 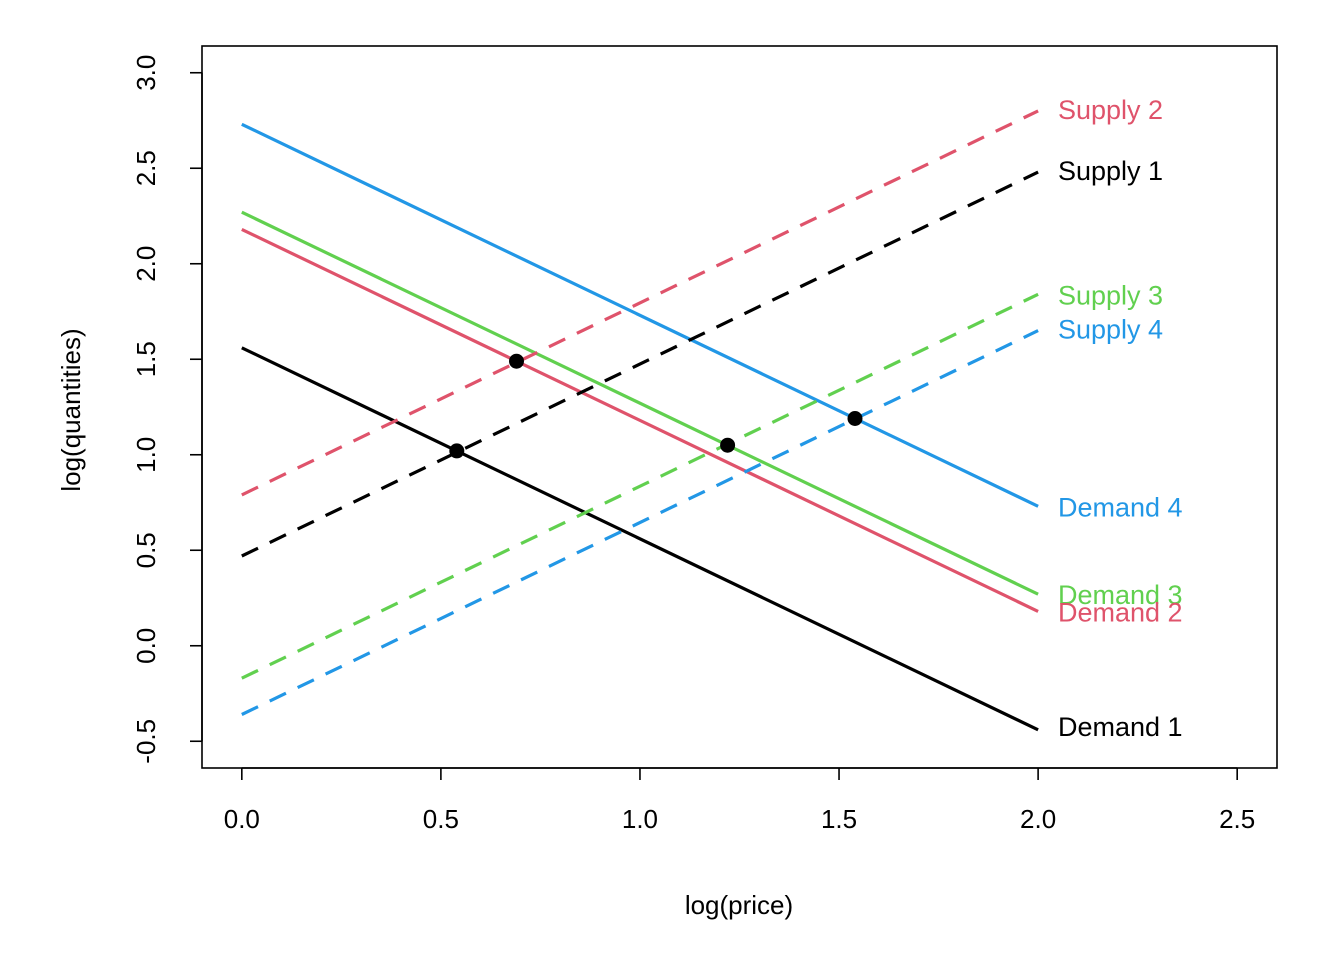 I want to click on x-tick-label: 1.5, so click(x=839, y=819).